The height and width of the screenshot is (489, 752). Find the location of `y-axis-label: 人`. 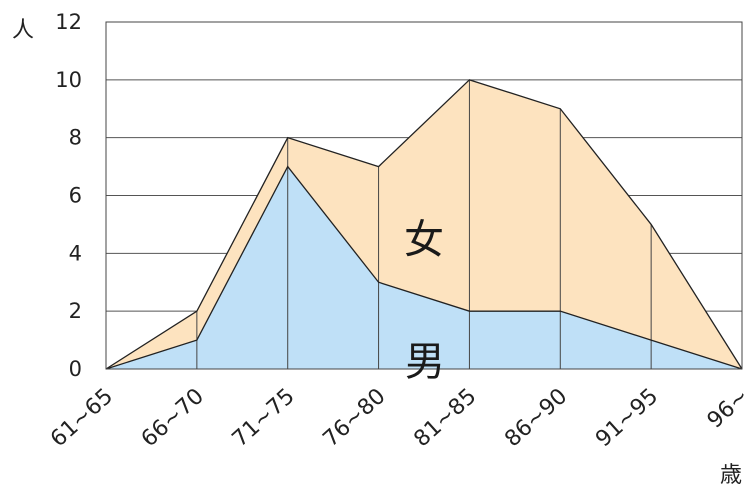

y-axis-label: 人 is located at coordinates (23, 30).